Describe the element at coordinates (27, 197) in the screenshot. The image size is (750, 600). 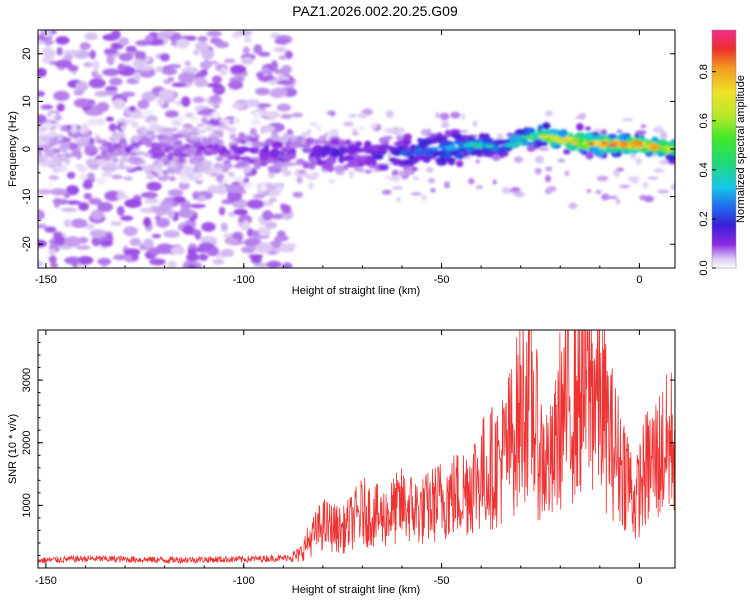
I see `y-tick-label: -10` at that location.